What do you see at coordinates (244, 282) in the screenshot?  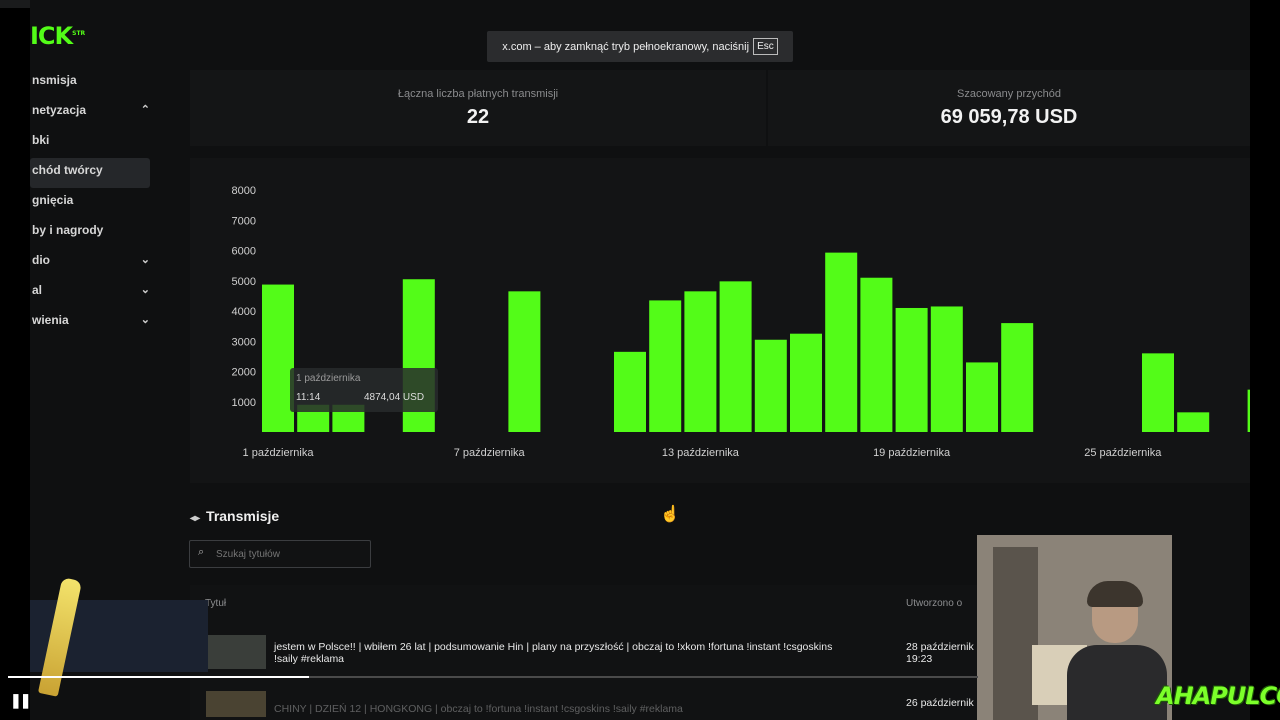 I see `y-tick-label: 5000` at bounding box center [244, 282].